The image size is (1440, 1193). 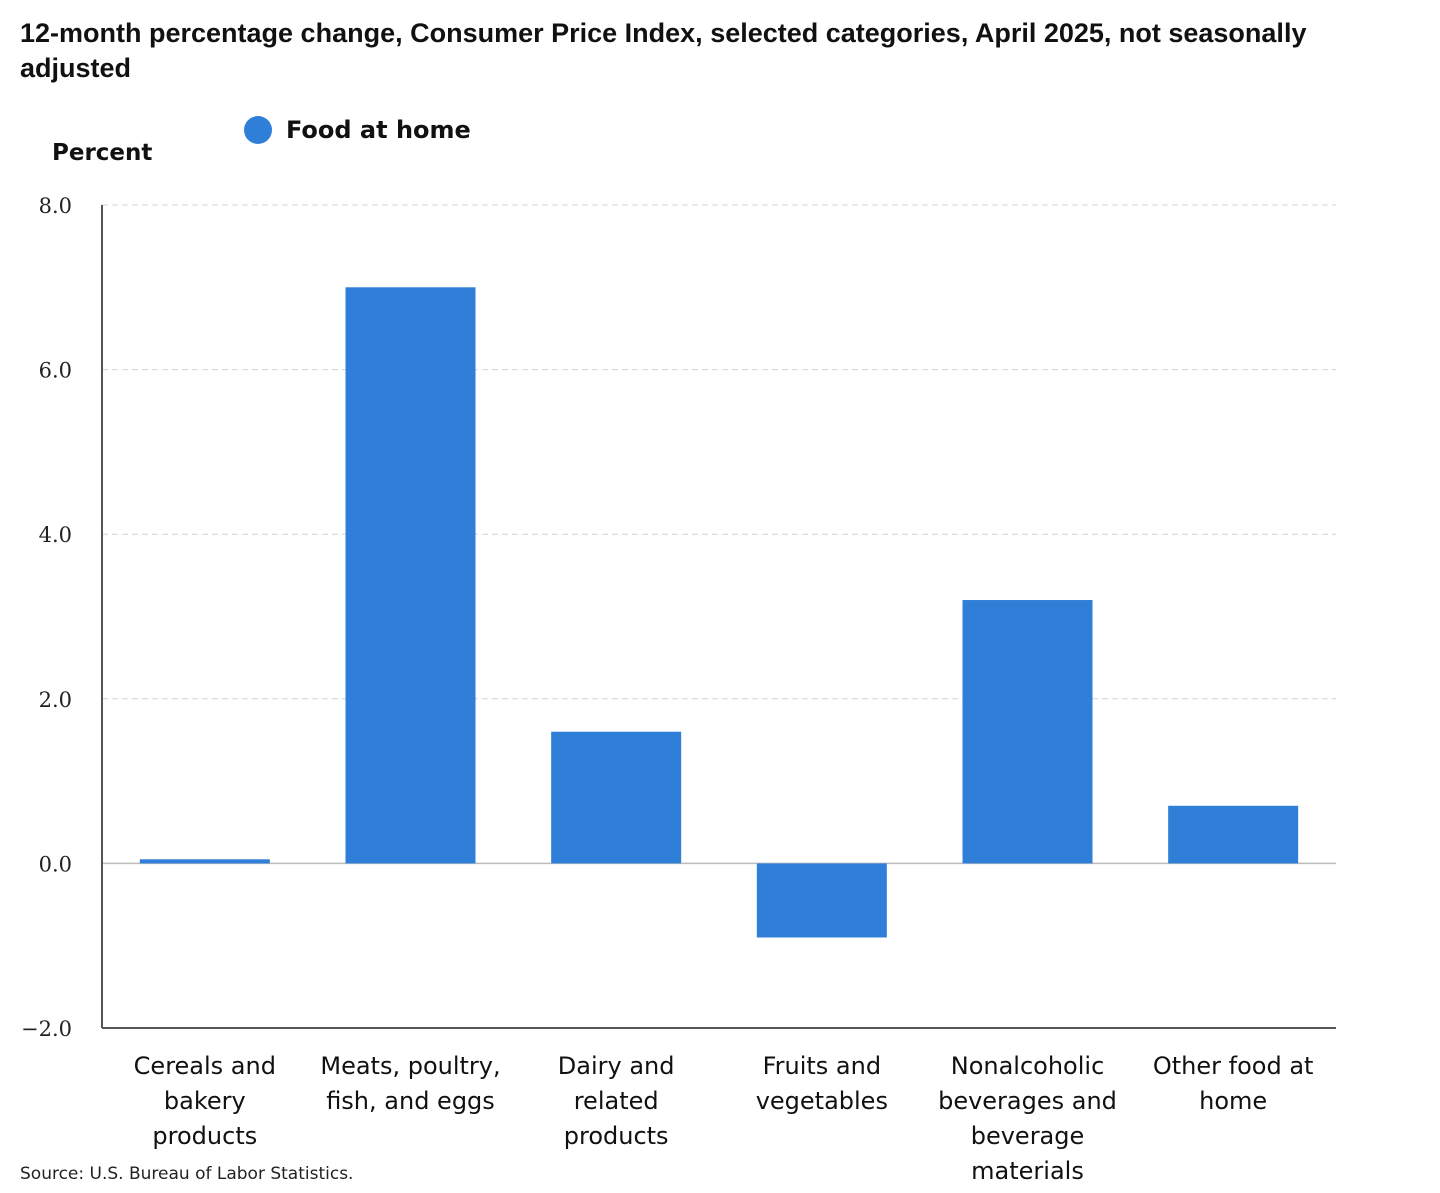 I want to click on x-category-label: Dairy and related products, so click(x=616, y=1101).